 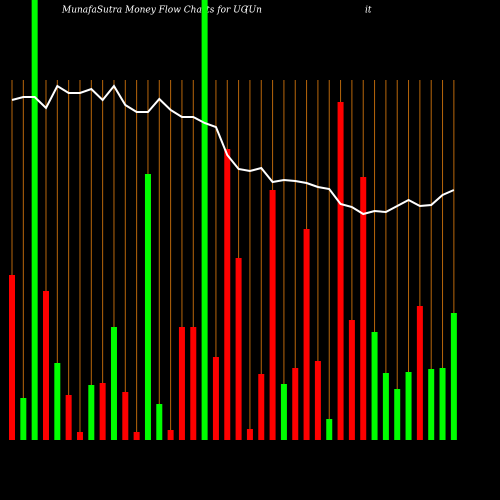 What do you see at coordinates (368, 11) in the screenshot?
I see `title-part: it` at bounding box center [368, 11].